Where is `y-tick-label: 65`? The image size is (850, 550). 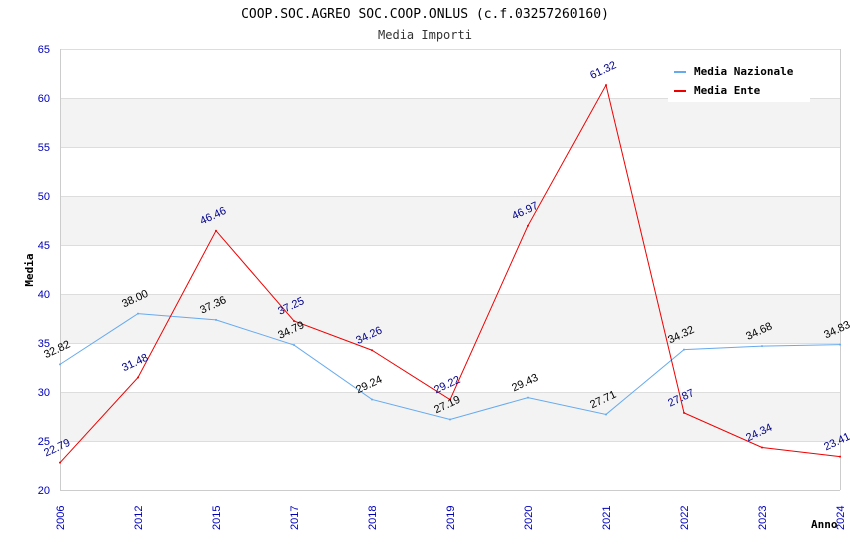 y-tick-label: 65 is located at coordinates (44, 50).